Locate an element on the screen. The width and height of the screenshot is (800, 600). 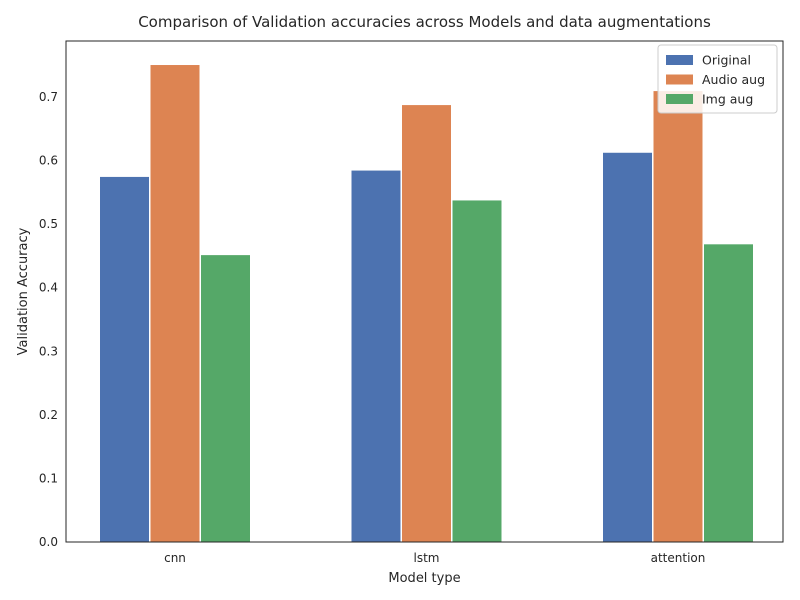
legend-swatch-original is located at coordinates (679, 60).